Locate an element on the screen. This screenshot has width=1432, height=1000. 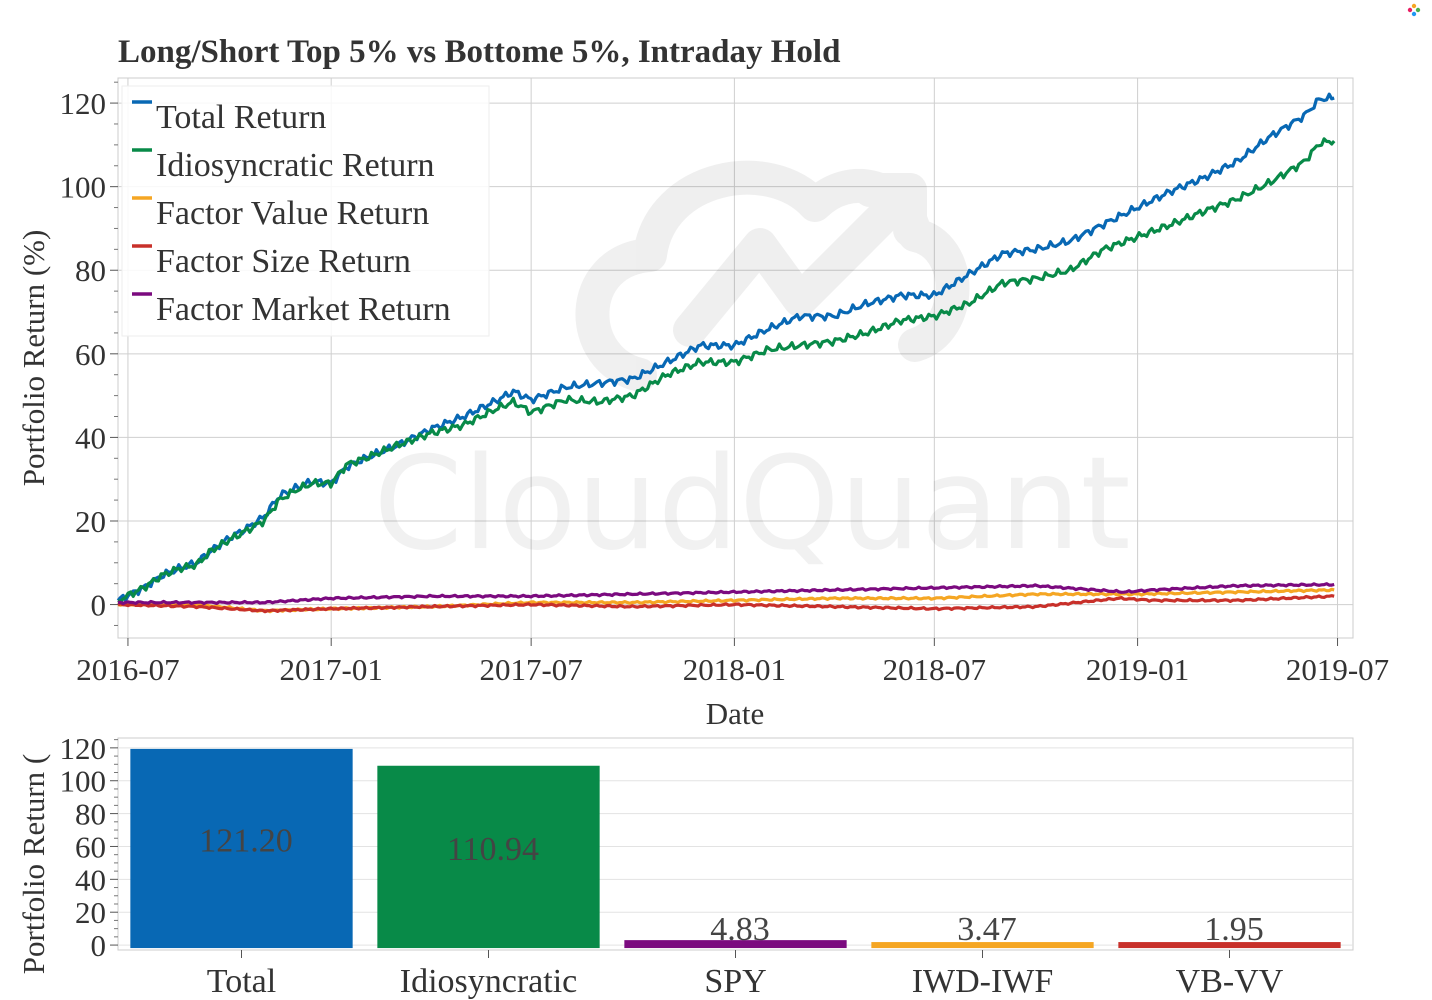
line-y-axis-label: Portfolio Return (%) is located at coordinates (33, 358).